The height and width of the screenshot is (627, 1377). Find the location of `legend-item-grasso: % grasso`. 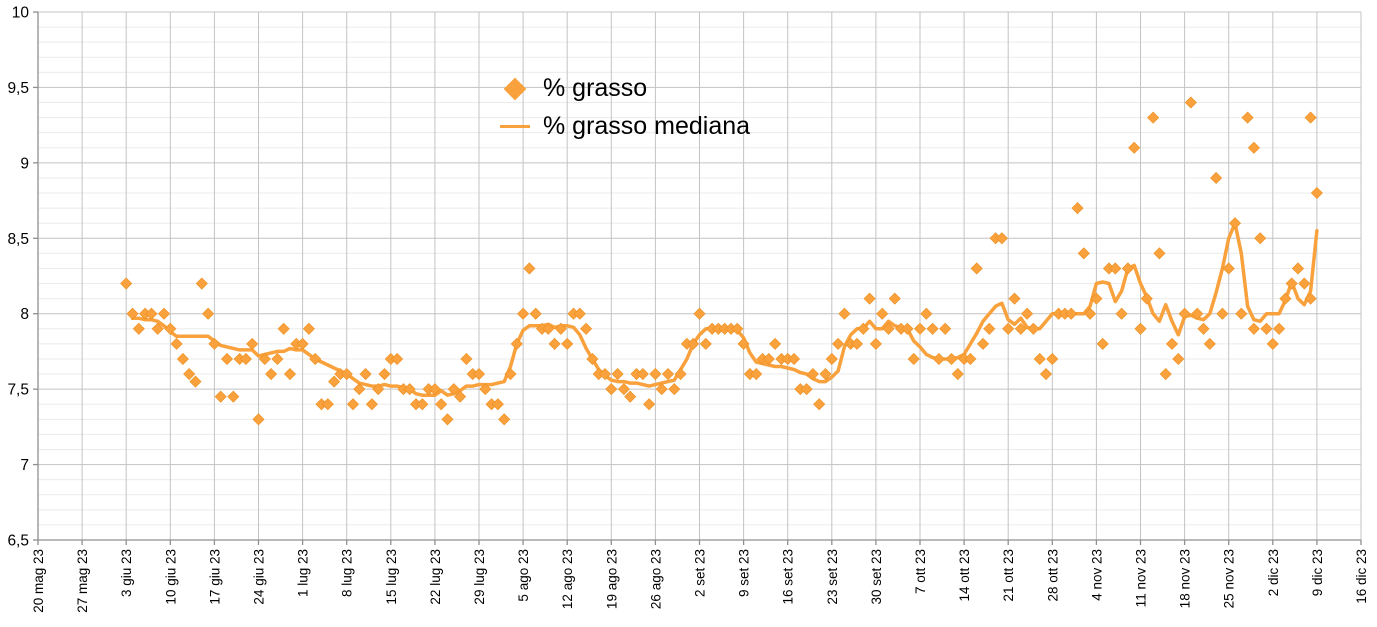

legend-item-grasso: % grasso is located at coordinates (623, 88).